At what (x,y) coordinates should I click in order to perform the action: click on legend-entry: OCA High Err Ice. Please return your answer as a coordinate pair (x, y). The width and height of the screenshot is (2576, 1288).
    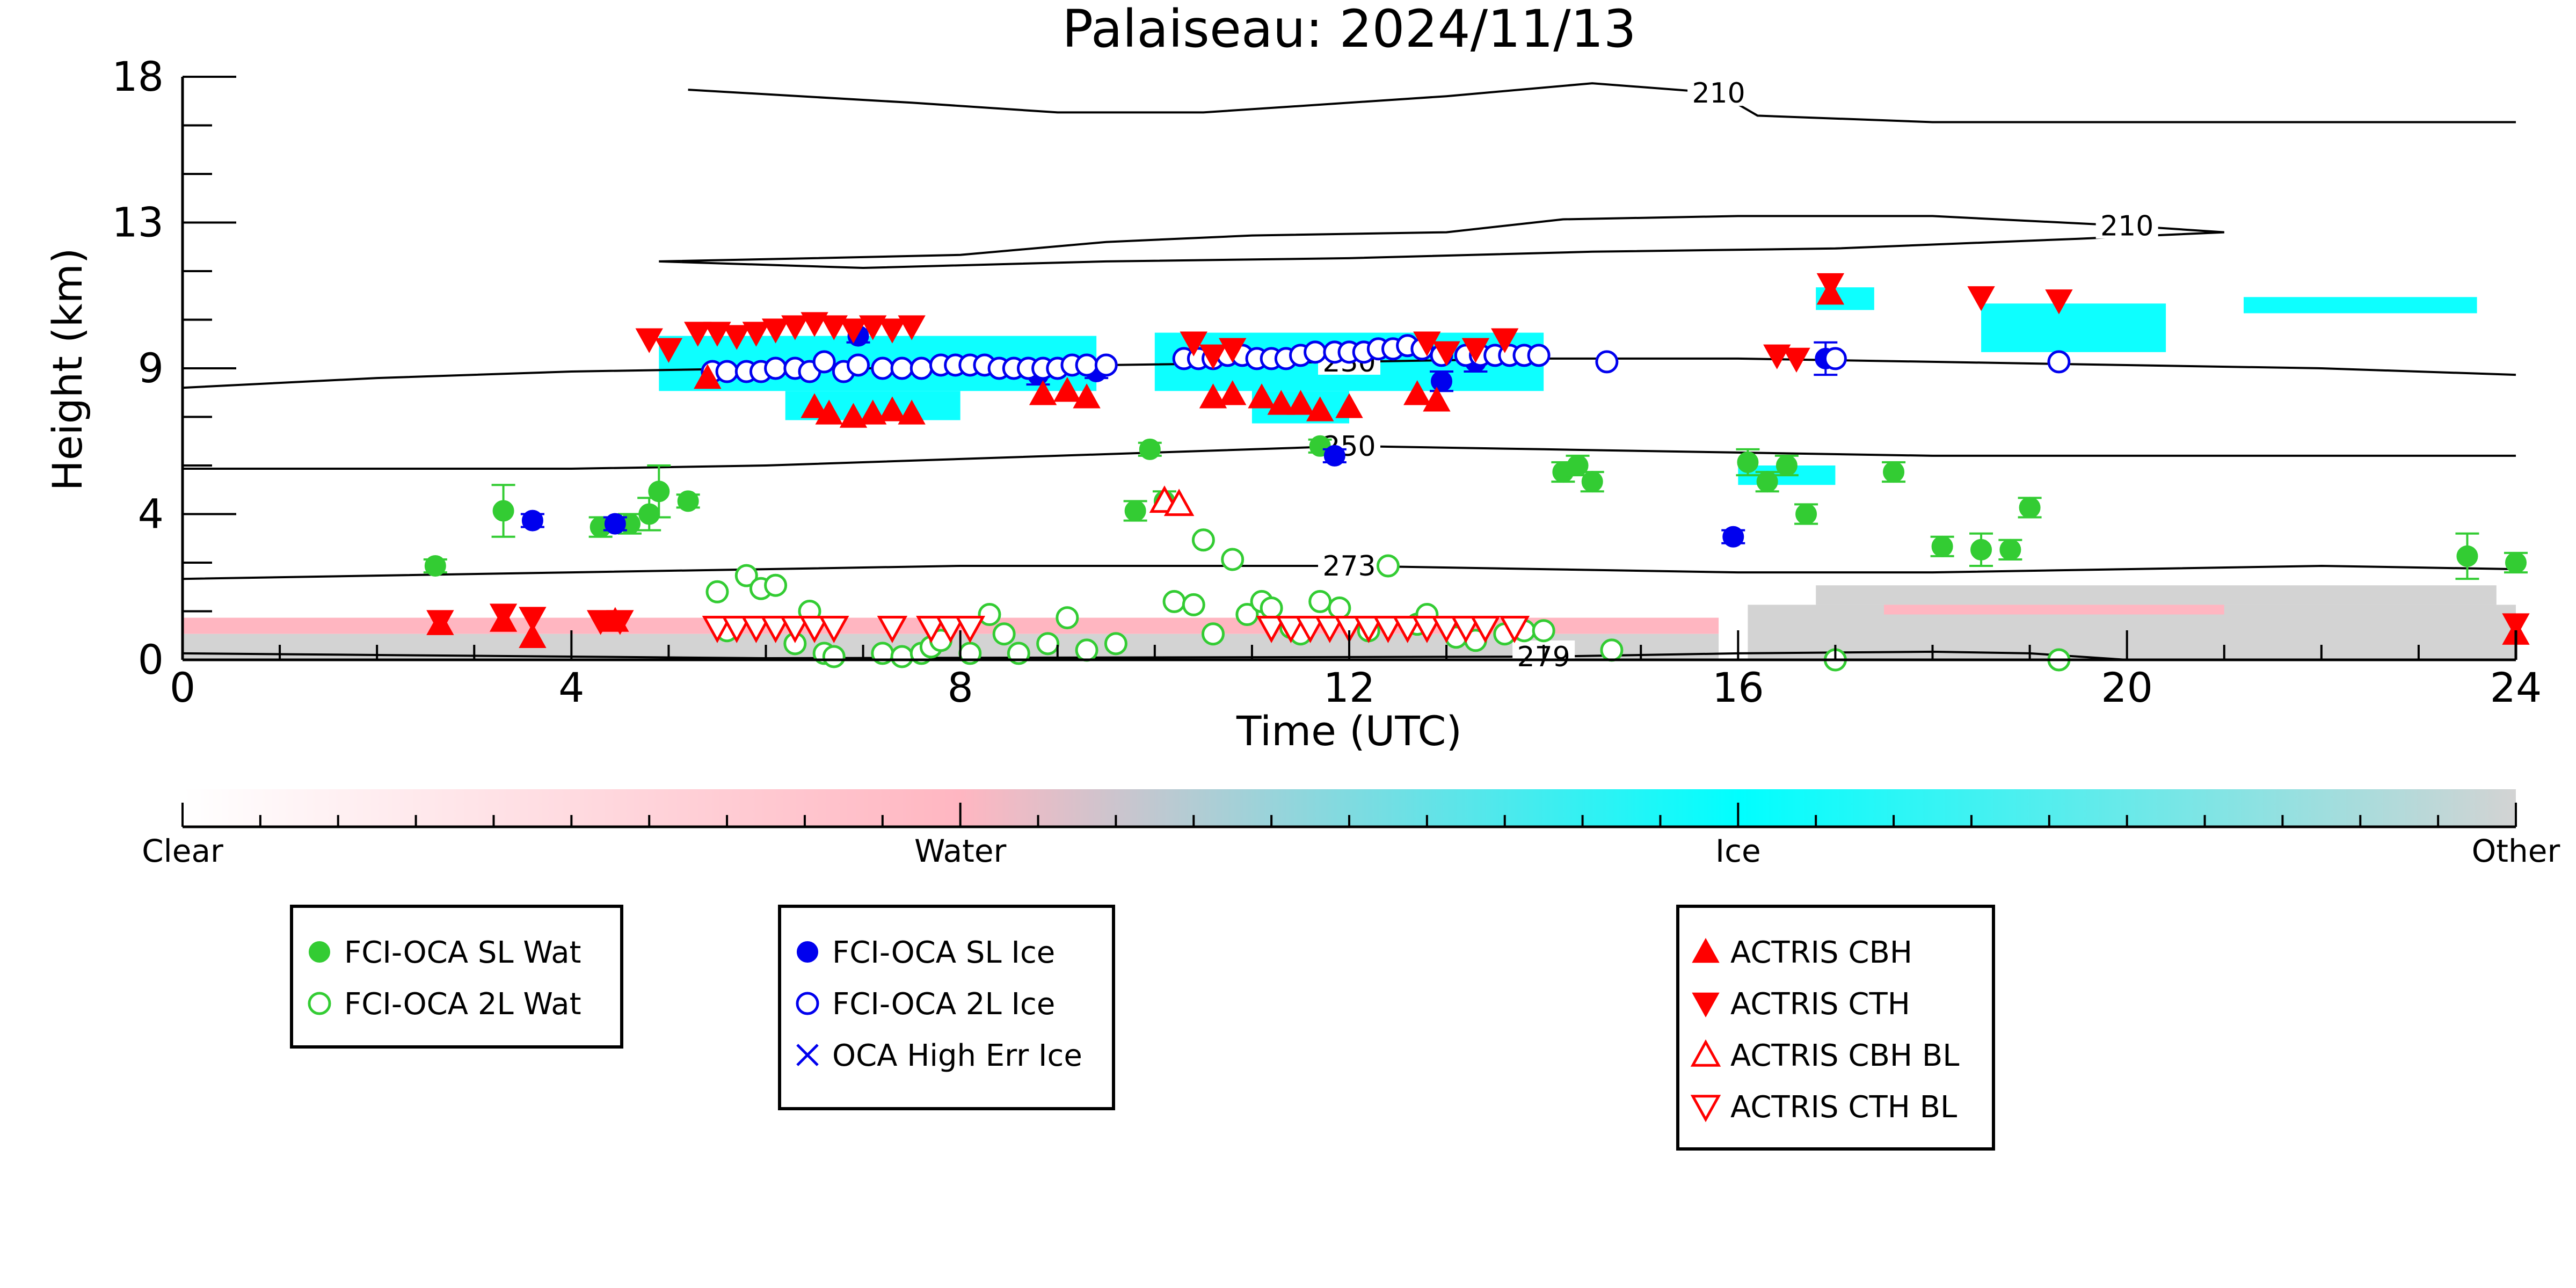
    Looking at the image, I should click on (957, 1055).